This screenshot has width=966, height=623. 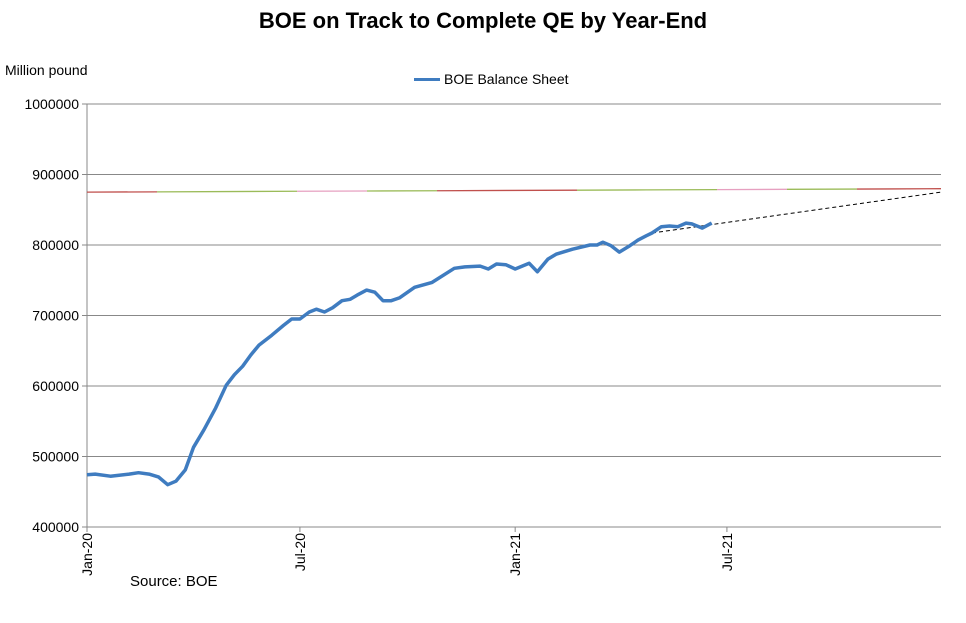 I want to click on y-tick-label: 900000, so click(x=55, y=175).